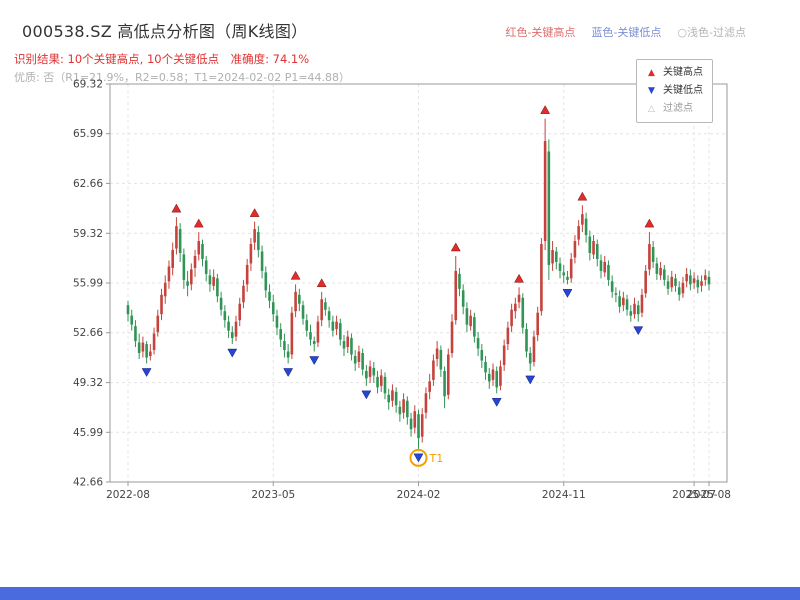  I want to click on svg-text: 2022-08, so click(128, 495).